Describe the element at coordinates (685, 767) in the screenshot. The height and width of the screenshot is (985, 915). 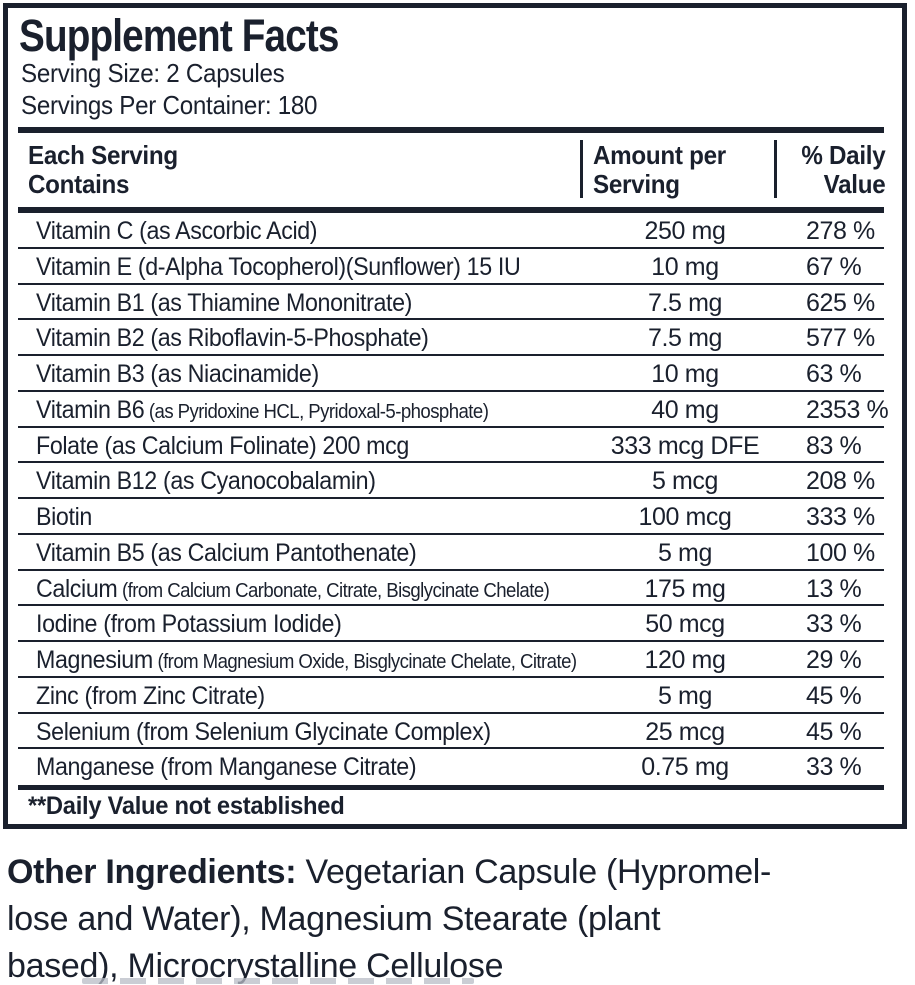
I see `row-amount: 0.75 mg` at that location.